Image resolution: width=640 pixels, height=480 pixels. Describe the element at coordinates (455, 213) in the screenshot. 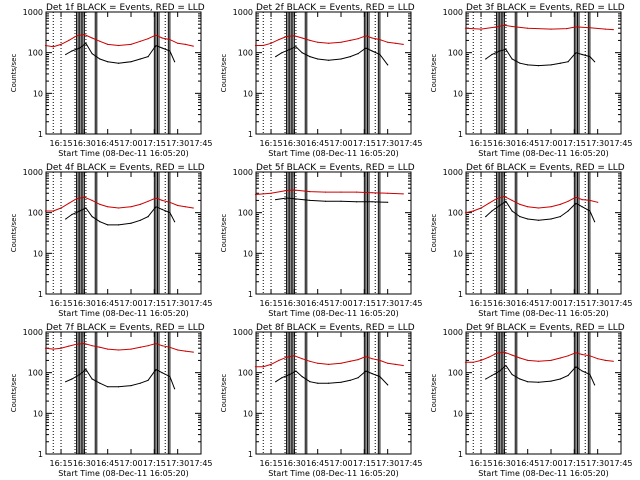

I see `y-tick-label: 100` at that location.